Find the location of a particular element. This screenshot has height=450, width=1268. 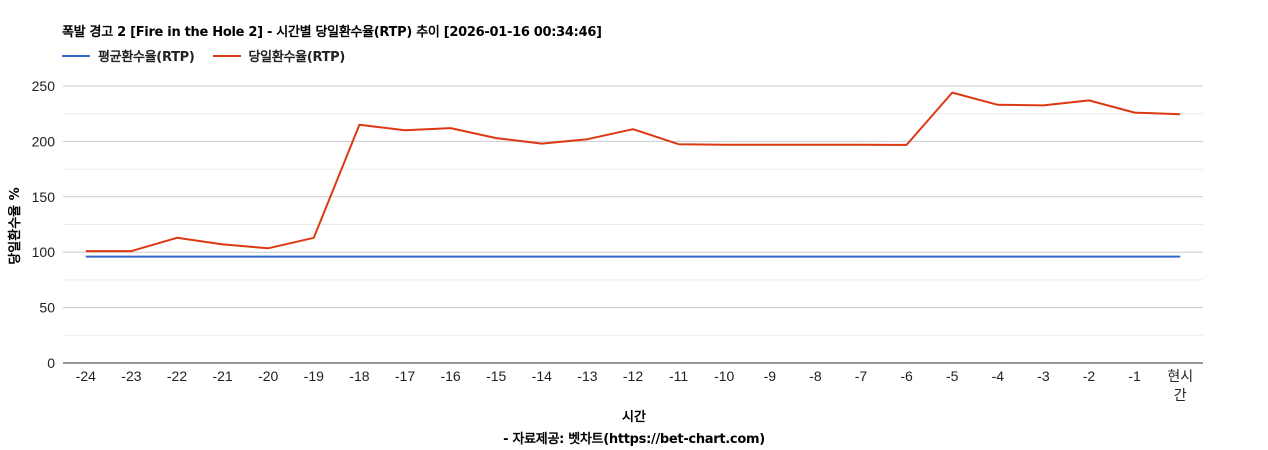

x-tick-label: 간 is located at coordinates (1180, 395).